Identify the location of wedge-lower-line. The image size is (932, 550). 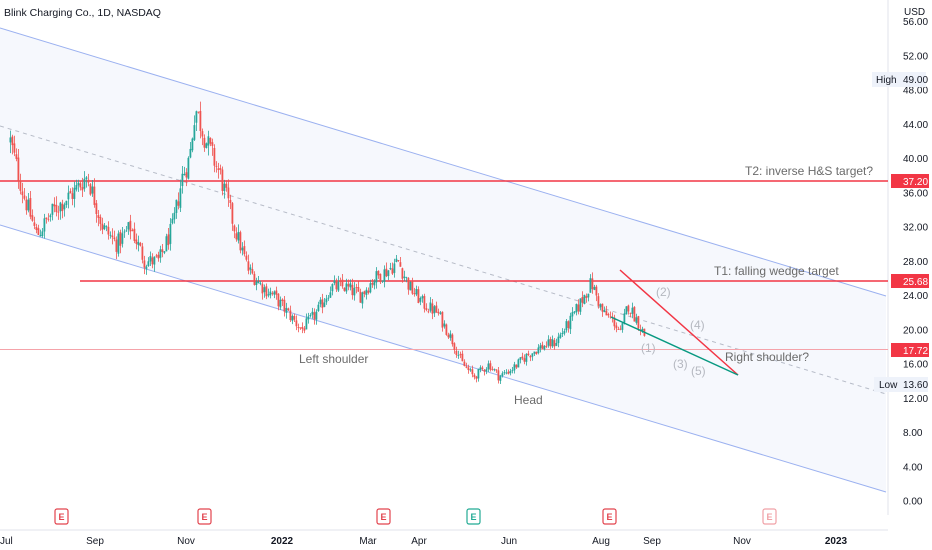
(674, 346).